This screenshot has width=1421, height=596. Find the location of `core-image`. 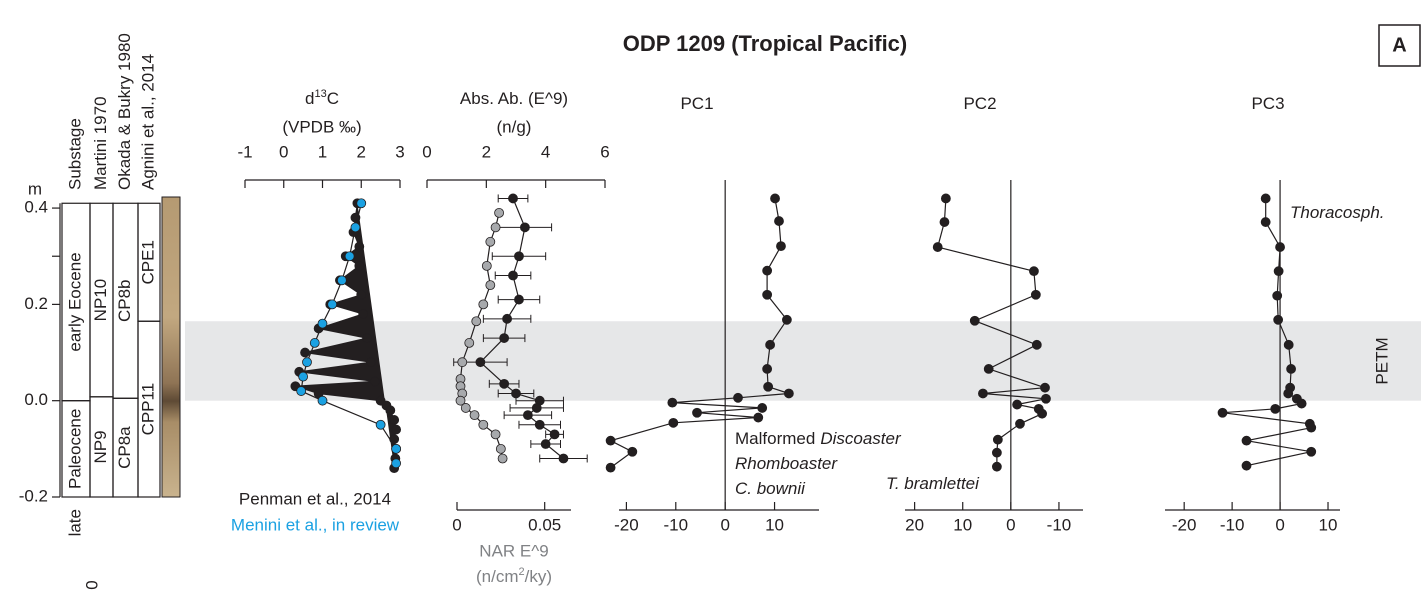

core-image is located at coordinates (171, 347).